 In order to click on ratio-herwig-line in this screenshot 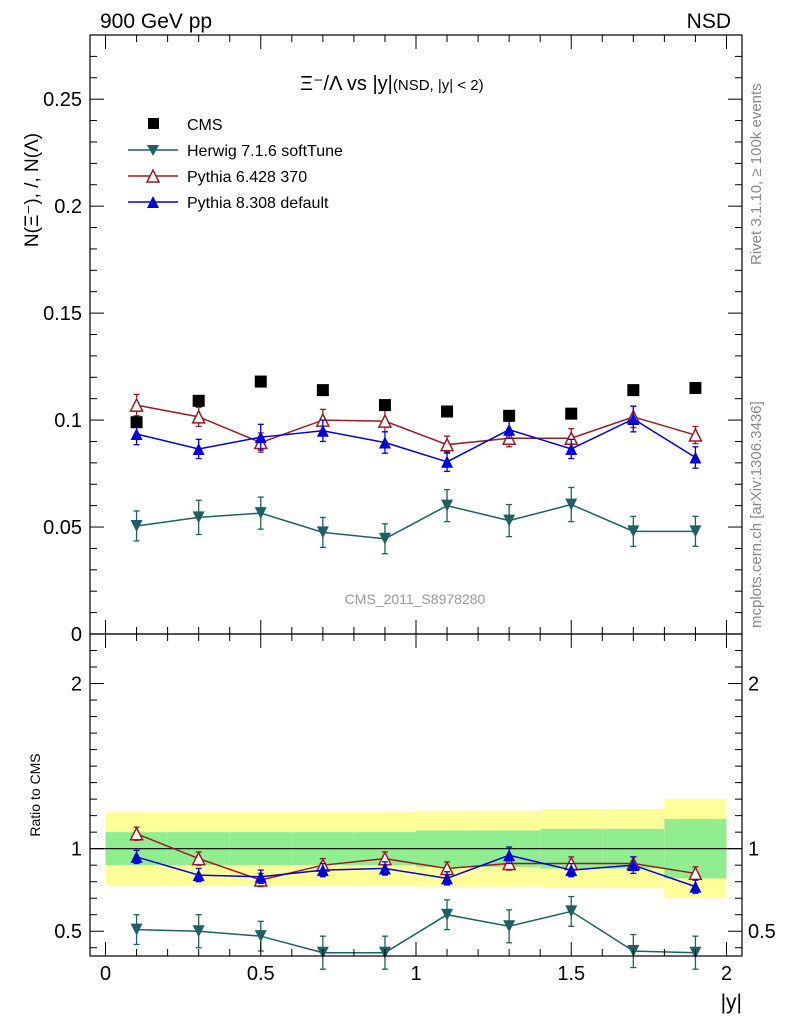, I will do `click(416, 932)`.